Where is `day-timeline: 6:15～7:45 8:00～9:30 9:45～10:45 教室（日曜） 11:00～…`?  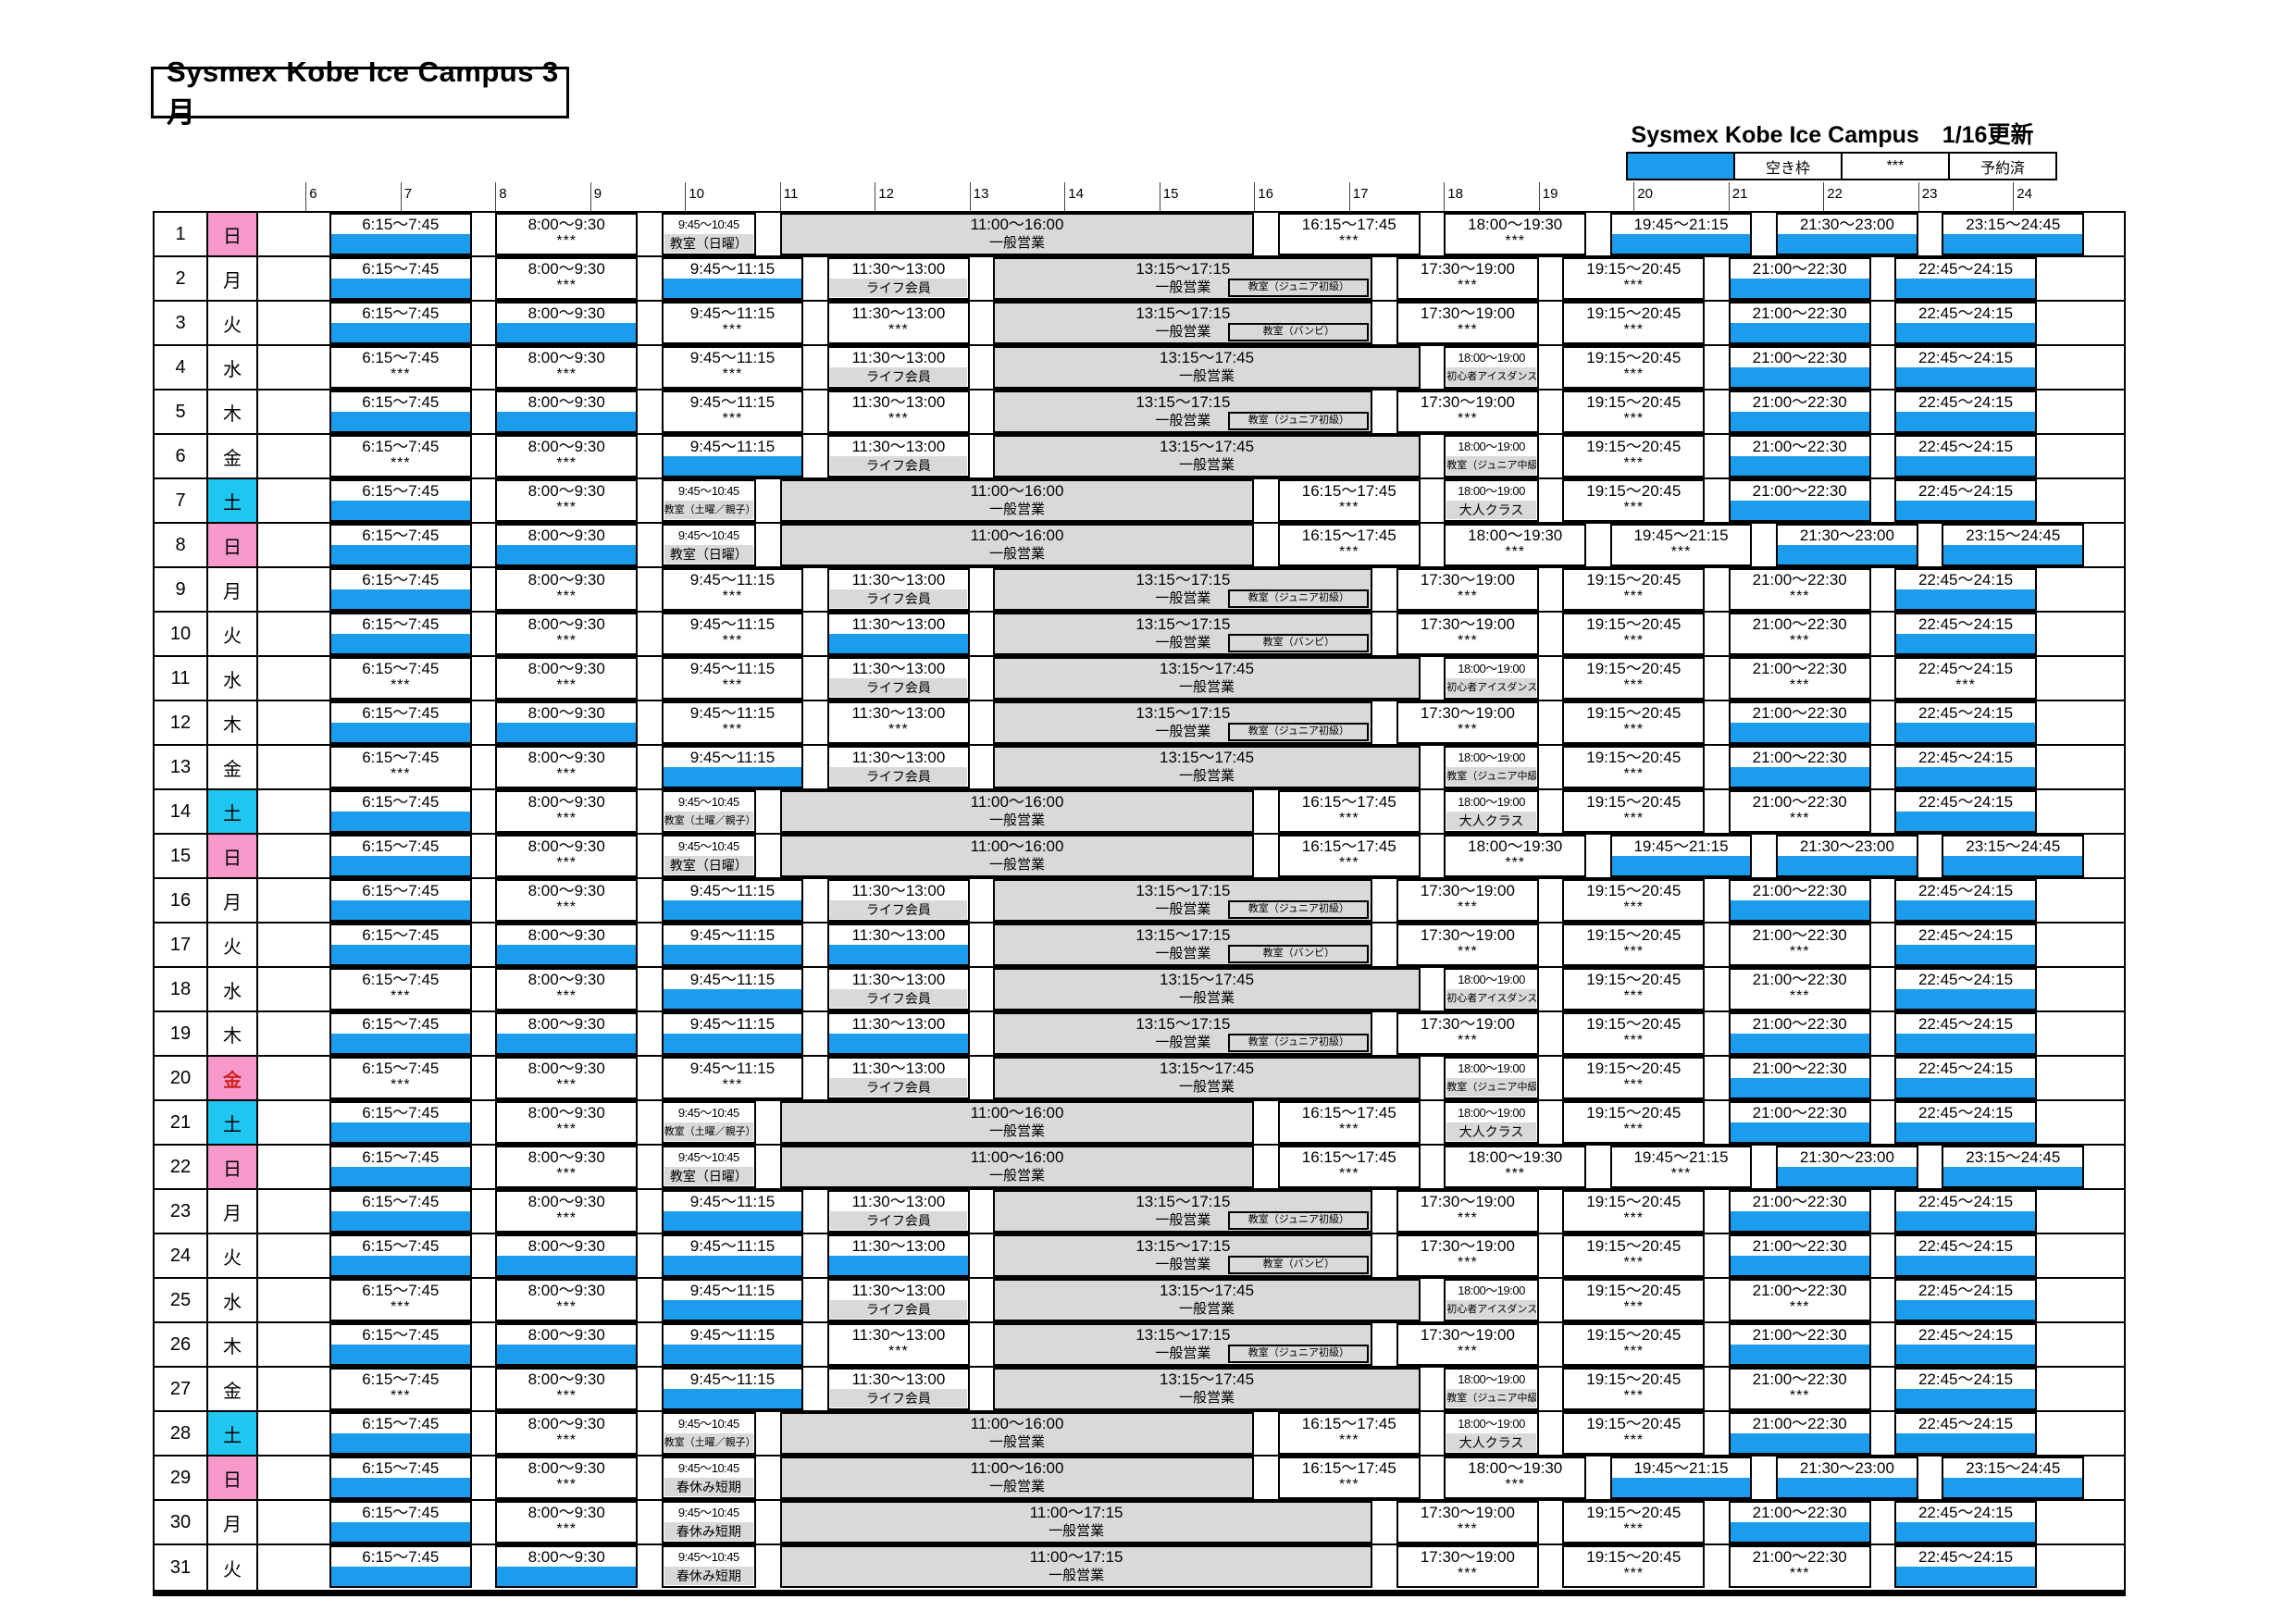 day-timeline: 6:15～7:45 8:00～9:30 9:45～10:45 教室（日曜） 11:00～… is located at coordinates (1191, 545).